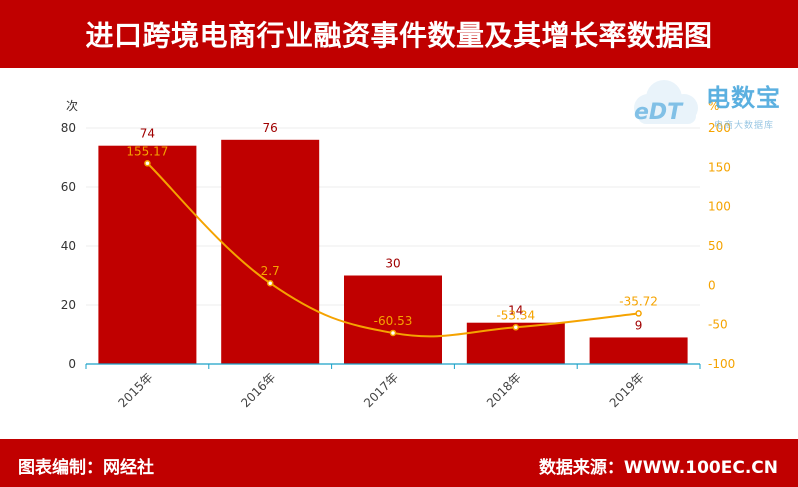  I want to click on x-tick-label: 2016年, so click(258, 390).